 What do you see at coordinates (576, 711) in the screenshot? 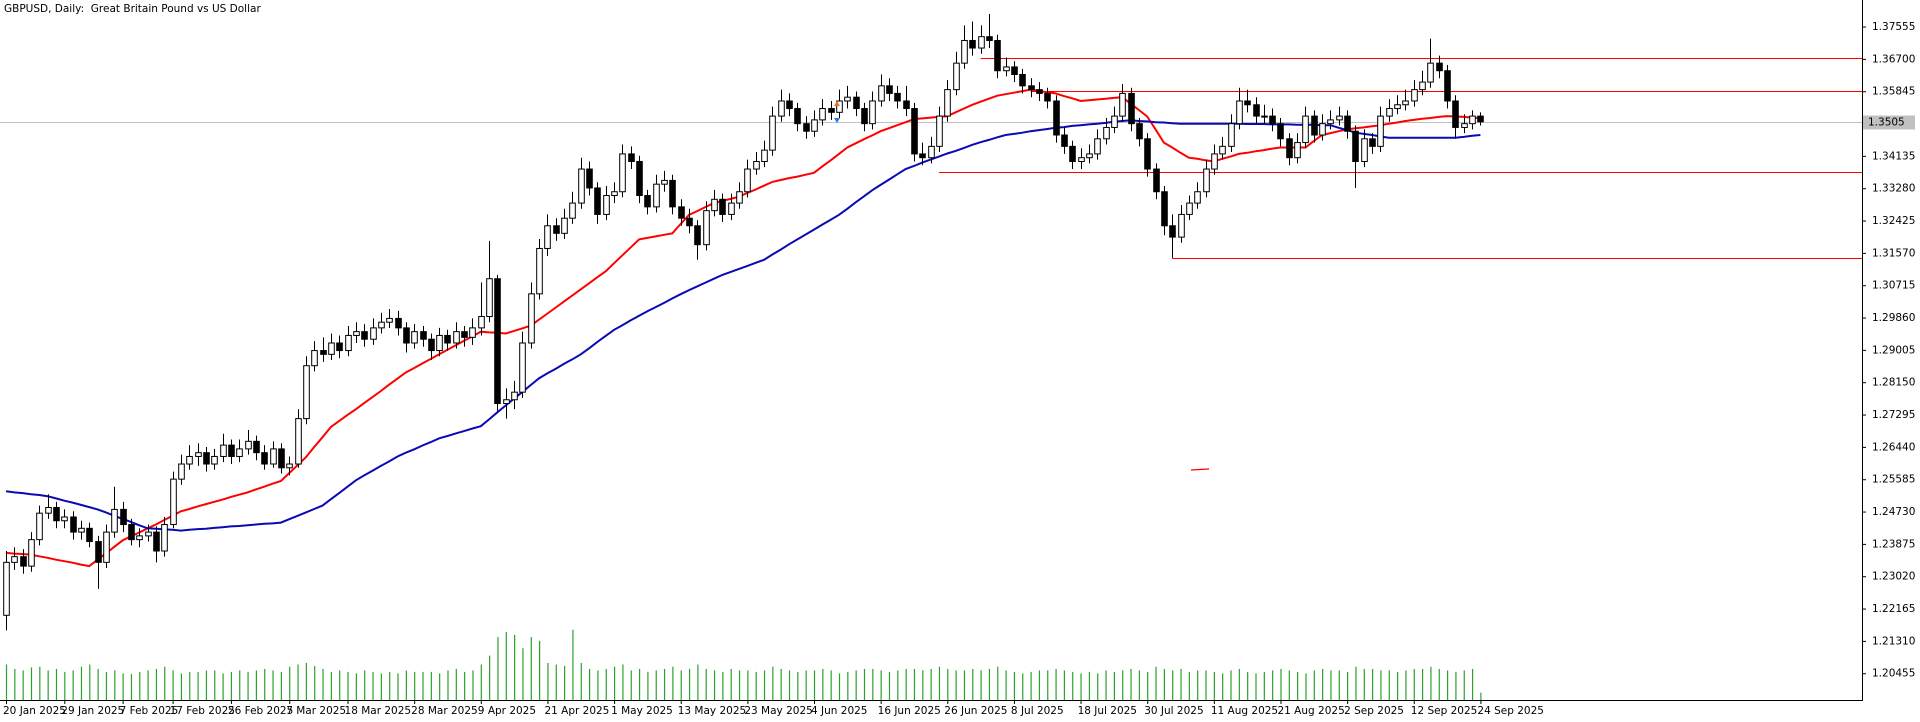
I see `x-tick-label: 21 Apr 2025` at bounding box center [576, 711].